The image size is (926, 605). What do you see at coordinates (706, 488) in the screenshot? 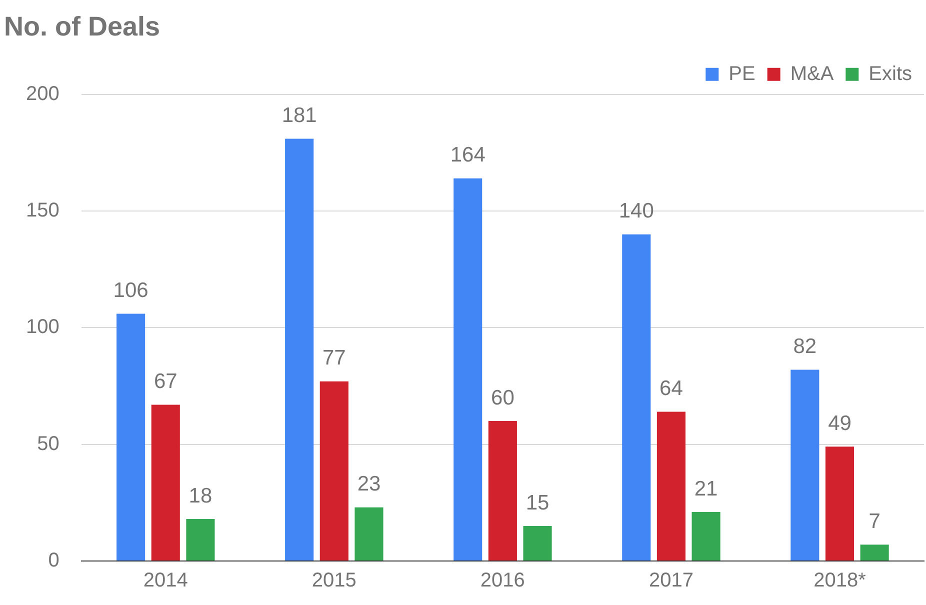
I see `data-label: 21` at bounding box center [706, 488].